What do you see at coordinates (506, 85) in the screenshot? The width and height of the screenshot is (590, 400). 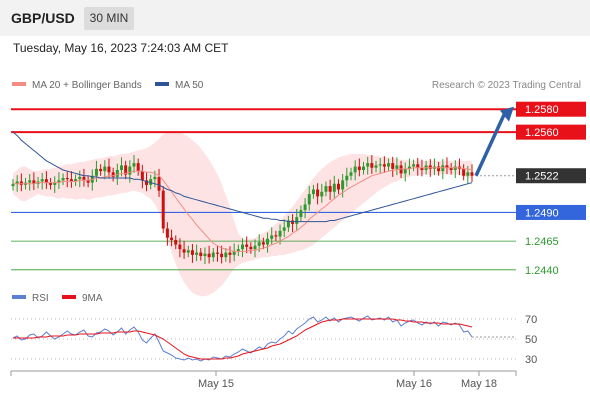 I see `credit-text: Research © 2023 Trading Central` at bounding box center [506, 85].